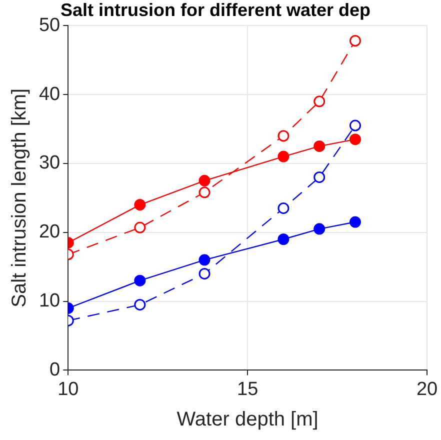 This screenshot has width=441, height=440. Describe the element at coordinates (49, 94) in the screenshot. I see `y-tick-label: 40` at that location.